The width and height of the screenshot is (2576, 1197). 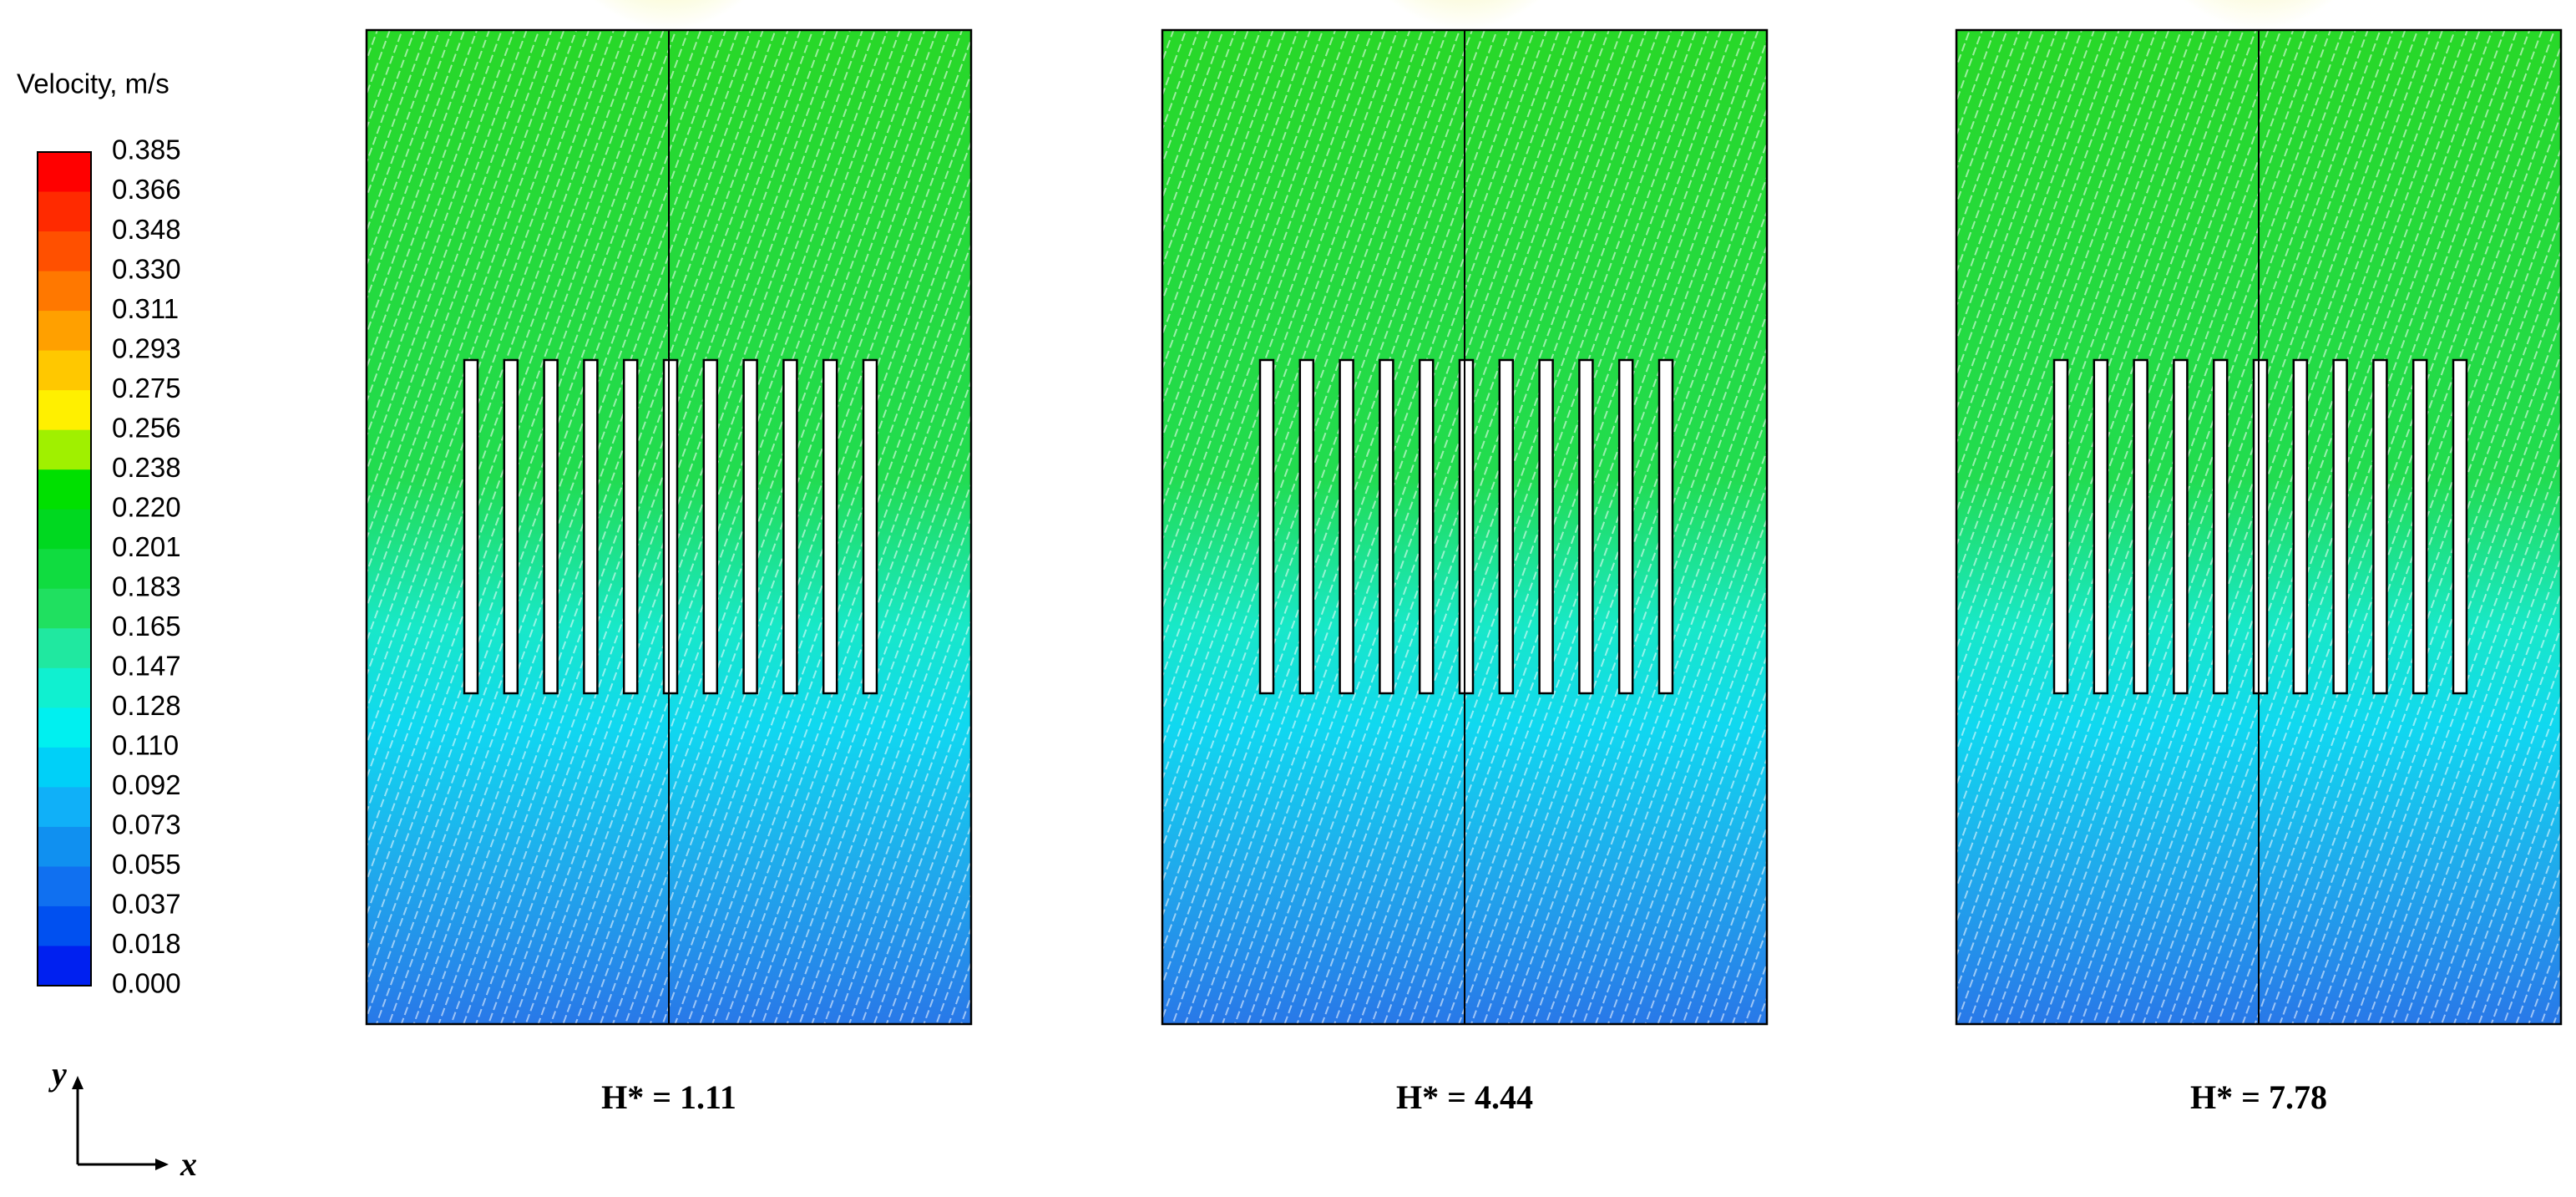 I want to click on colorbar-label: 0.128, so click(x=146, y=705).